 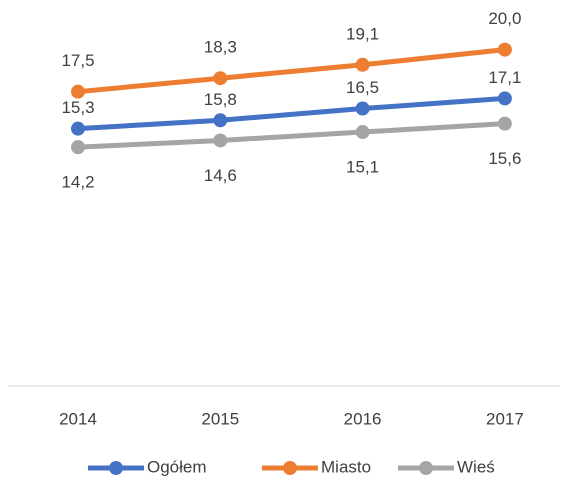 I want to click on data-label: 15,8, so click(x=220, y=99).